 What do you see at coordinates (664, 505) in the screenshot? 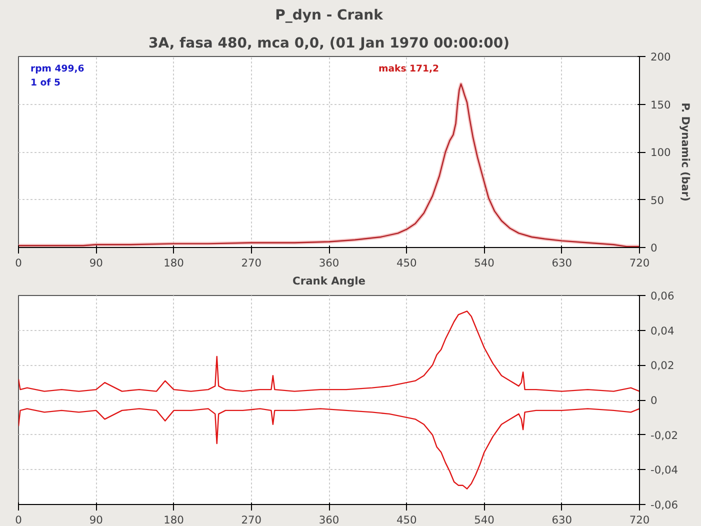
I see `y-tick-label: -0,06` at bounding box center [664, 505].